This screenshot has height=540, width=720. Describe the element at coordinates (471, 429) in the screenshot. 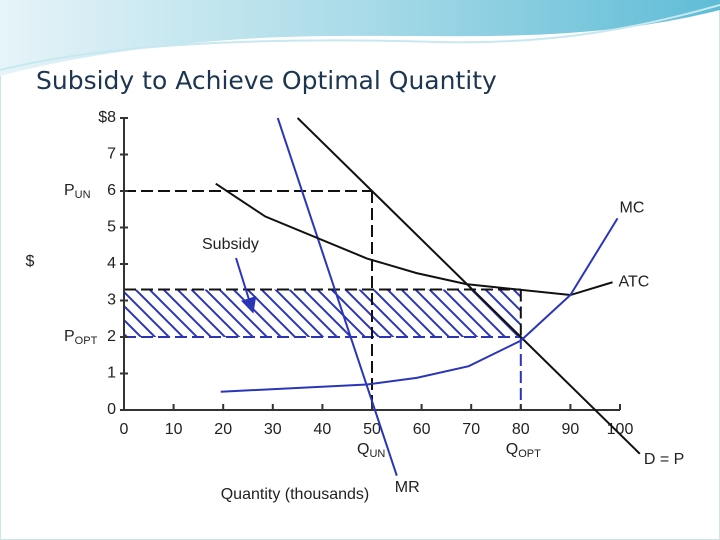

I see `x-tick-label: 70` at that location.